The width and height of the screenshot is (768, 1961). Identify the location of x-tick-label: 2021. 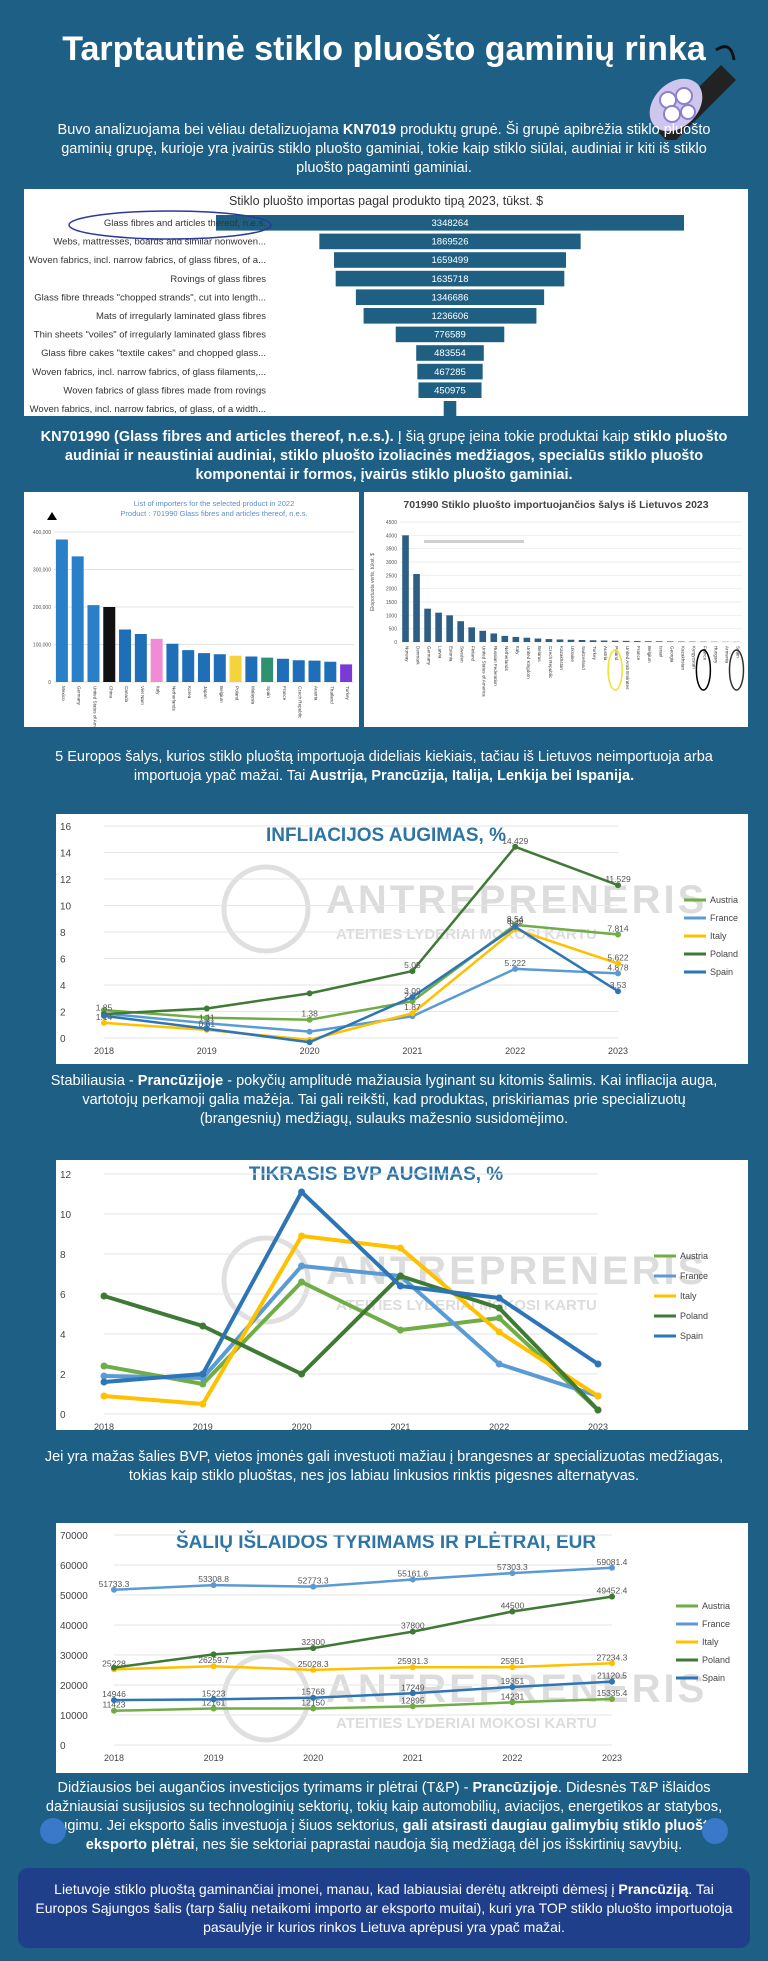
(412, 1051).